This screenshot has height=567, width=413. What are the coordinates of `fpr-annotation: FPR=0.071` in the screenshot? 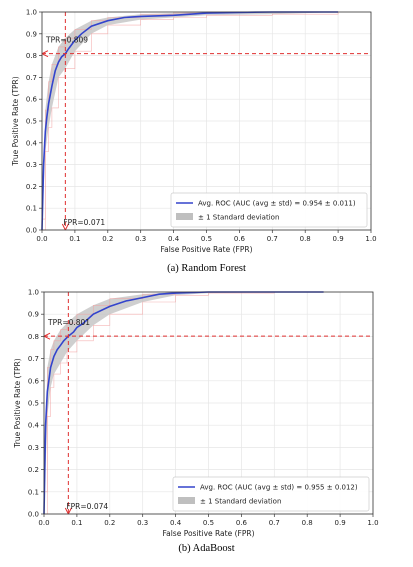 It's located at (84, 222).